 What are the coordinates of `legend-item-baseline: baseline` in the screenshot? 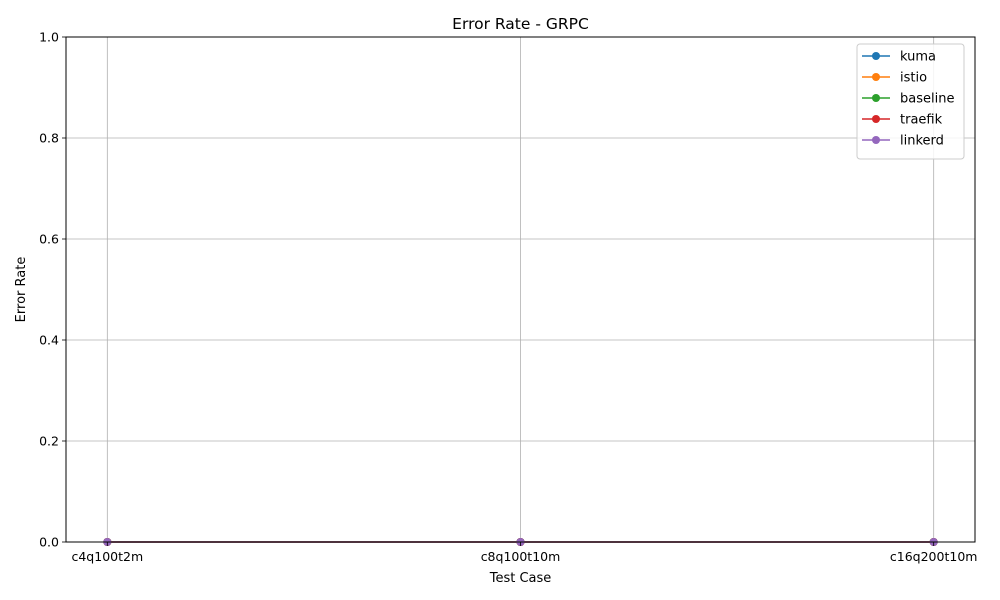 It's located at (908, 99).